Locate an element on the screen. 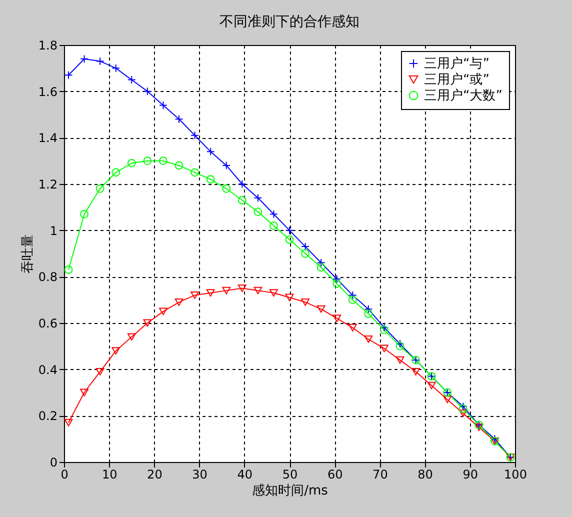 Image resolution: width=572 pixels, height=517 pixels. y-tick-label: 1.2 is located at coordinates (48, 185).